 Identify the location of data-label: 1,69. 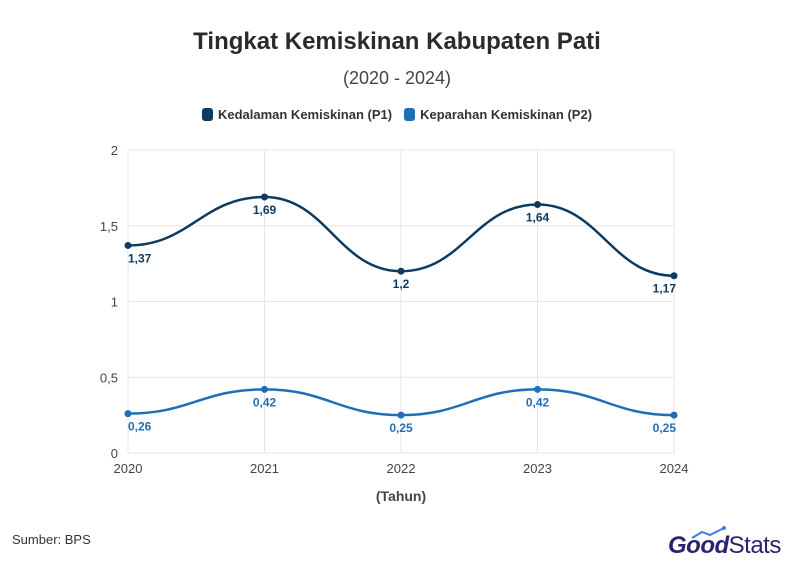
(265, 210).